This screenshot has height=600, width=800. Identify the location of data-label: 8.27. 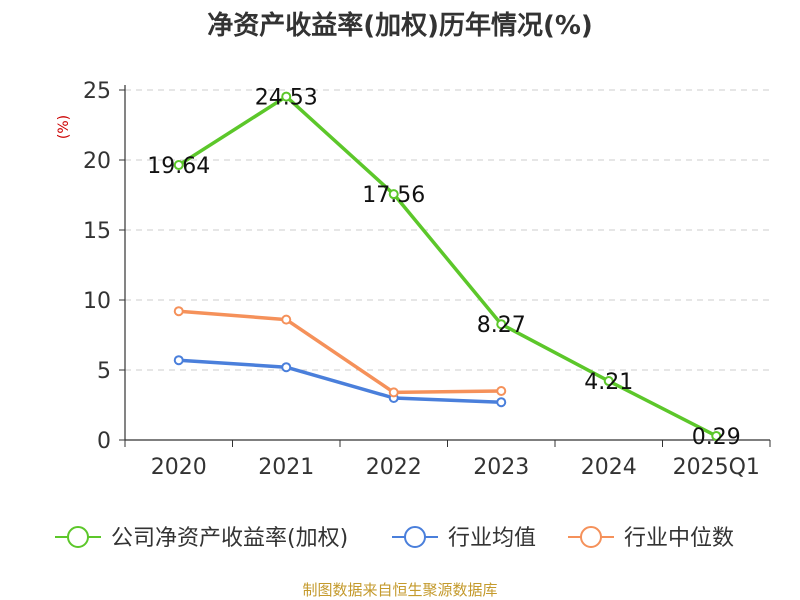
(501, 325).